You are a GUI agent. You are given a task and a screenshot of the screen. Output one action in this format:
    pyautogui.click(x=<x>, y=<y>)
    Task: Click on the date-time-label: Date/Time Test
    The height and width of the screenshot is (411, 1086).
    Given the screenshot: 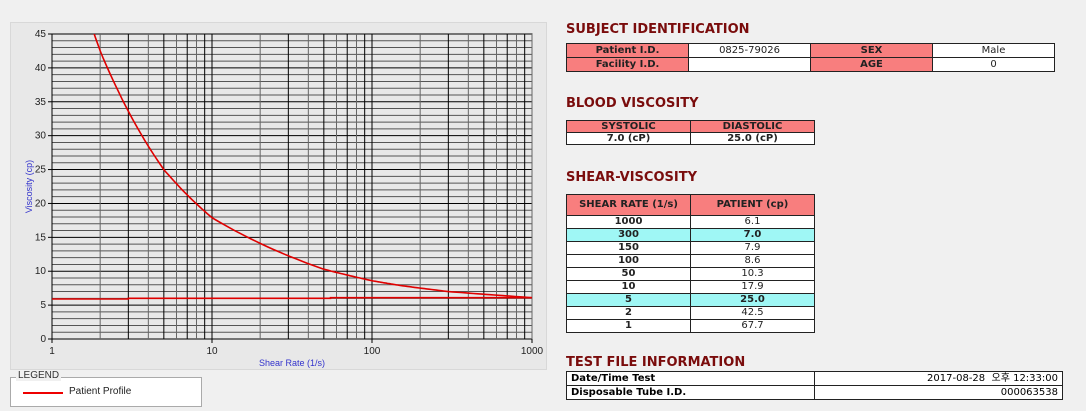 What is the action you would take?
    pyautogui.click(x=690, y=378)
    